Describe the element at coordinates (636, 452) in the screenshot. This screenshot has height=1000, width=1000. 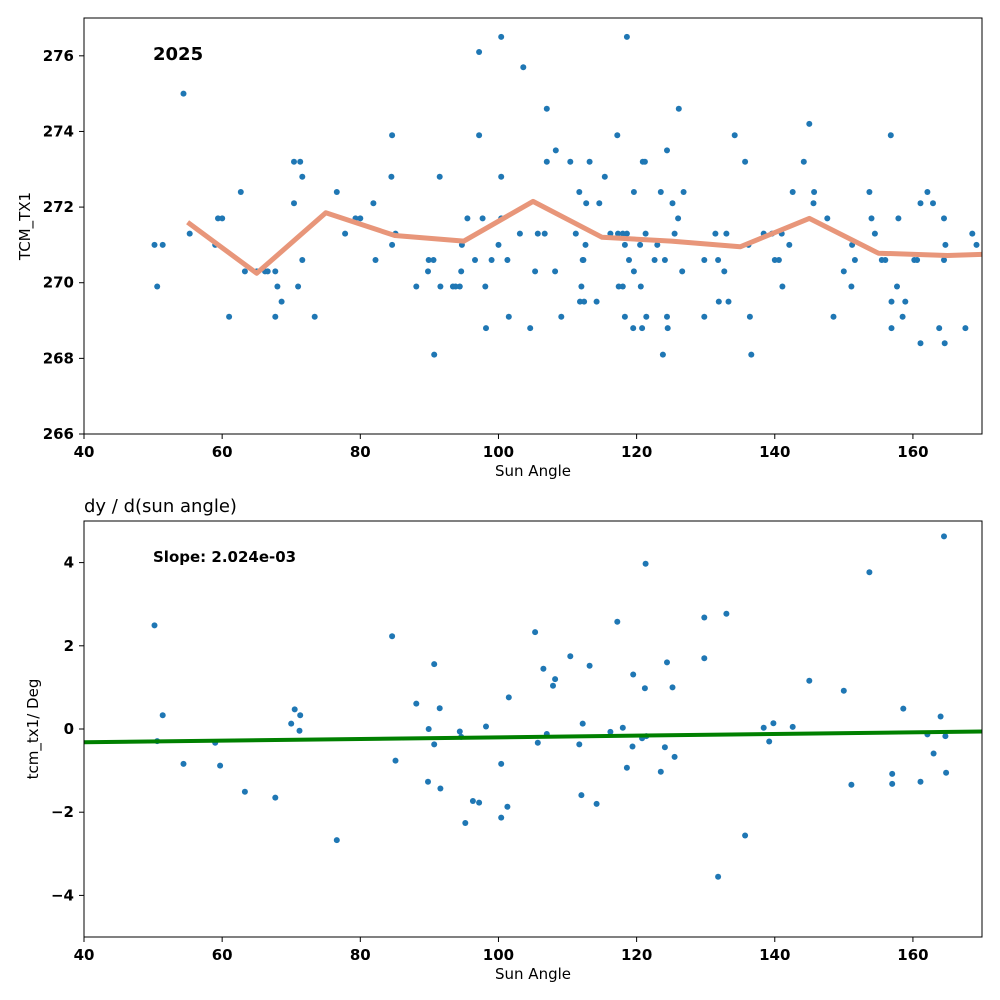
I see `top-x-tick-label: 120` at that location.